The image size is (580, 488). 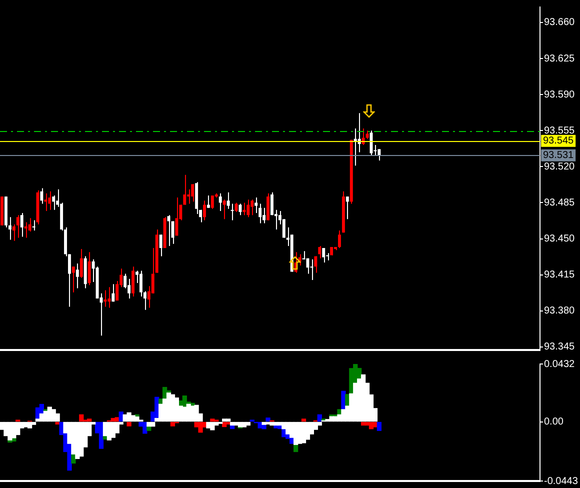 I want to click on y-tick-label: 93.450, so click(x=560, y=239).